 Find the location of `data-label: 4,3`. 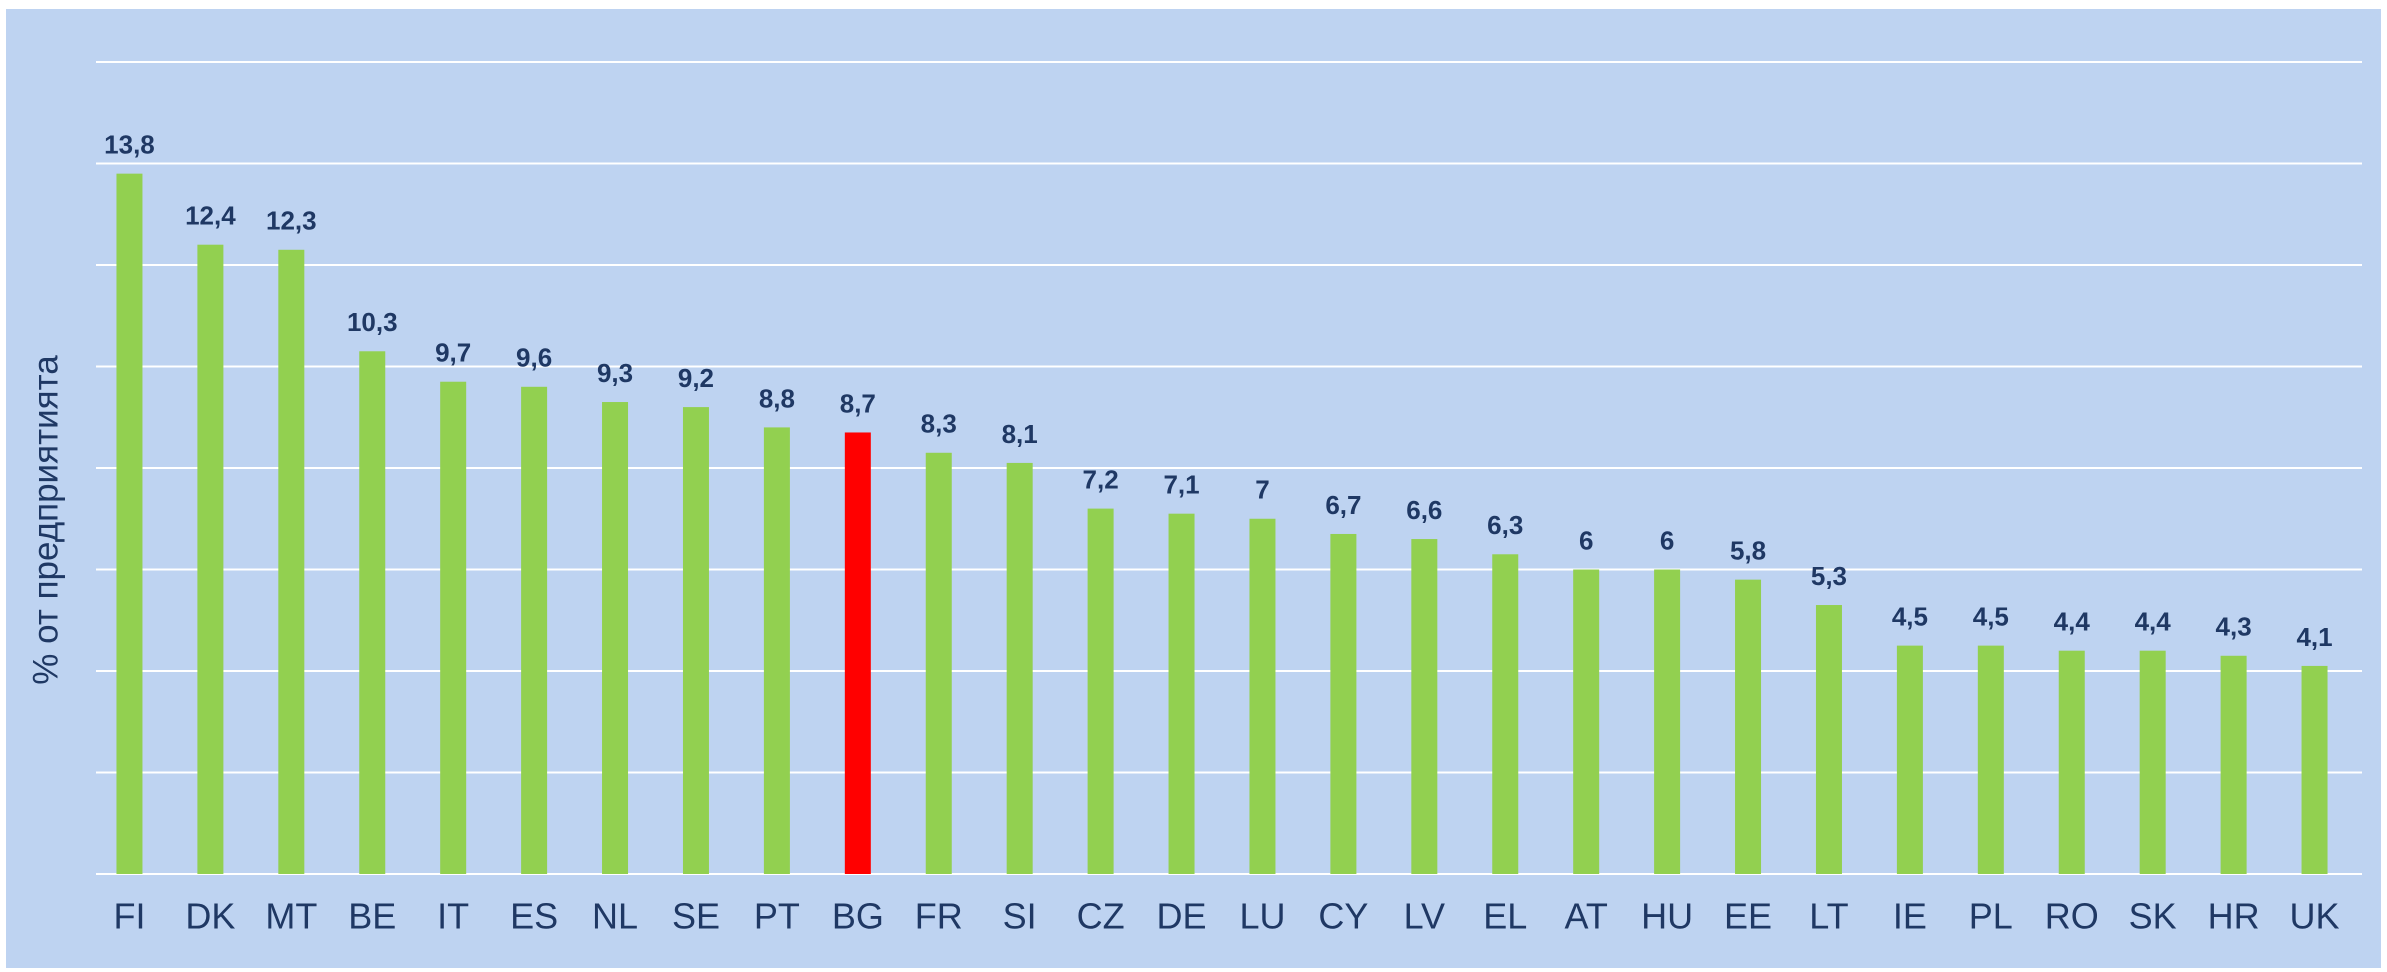

data-label: 4,3 is located at coordinates (2234, 627).